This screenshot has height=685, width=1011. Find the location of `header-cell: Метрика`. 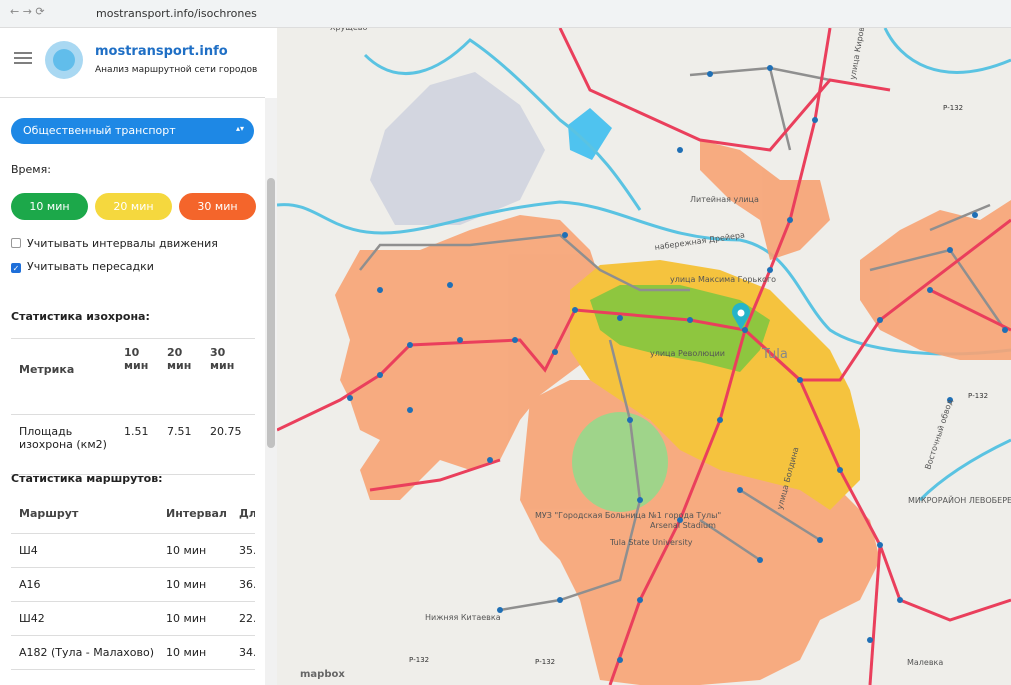

header-cell: Метрика is located at coordinates (47, 369).